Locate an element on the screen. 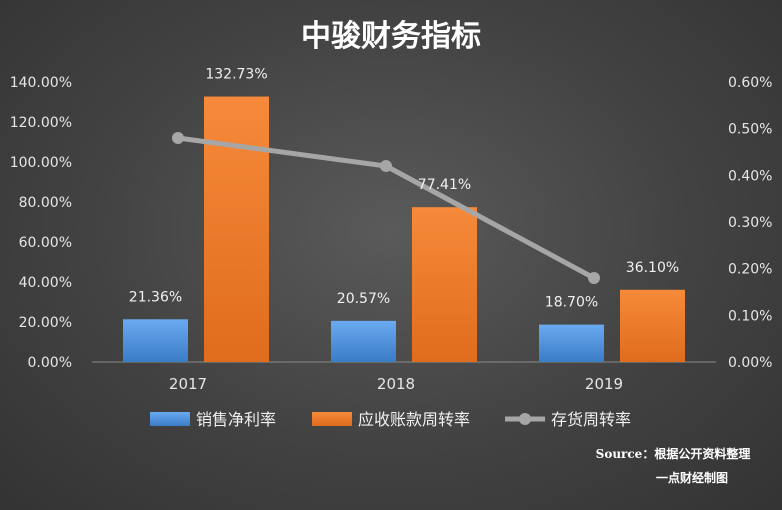  category-label: 2019 is located at coordinates (604, 384).